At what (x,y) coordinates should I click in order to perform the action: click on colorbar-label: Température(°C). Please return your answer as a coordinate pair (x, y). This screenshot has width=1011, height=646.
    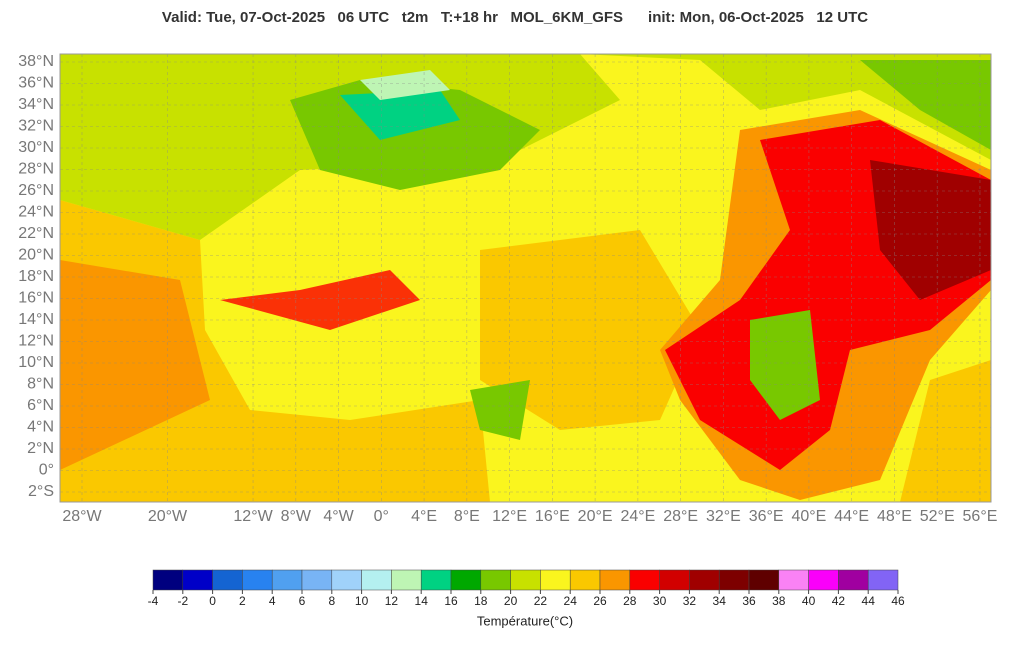
    Looking at the image, I should click on (525, 620).